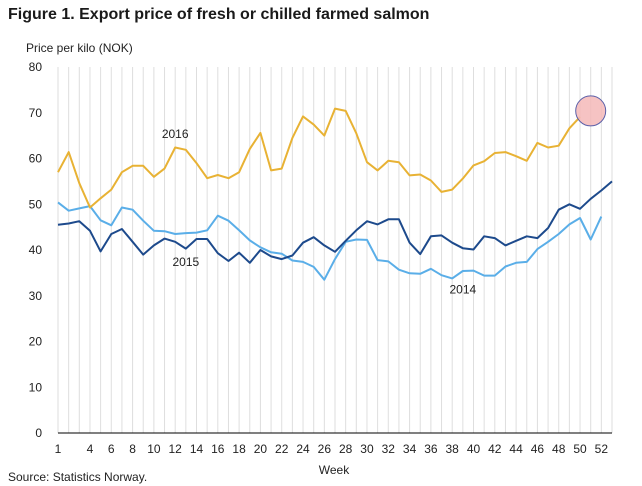 This screenshot has height=486, width=642. What do you see at coordinates (410, 449) in the screenshot?
I see `x-tick-34: 34` at bounding box center [410, 449].